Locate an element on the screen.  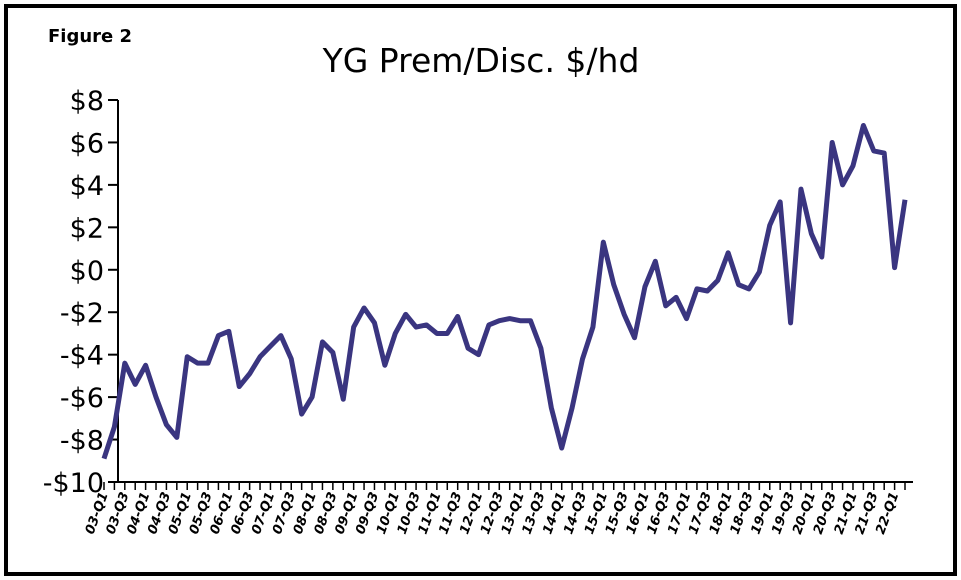
chart-title: YG Prem/Disc. $/hd is located at coordinates (481, 60).